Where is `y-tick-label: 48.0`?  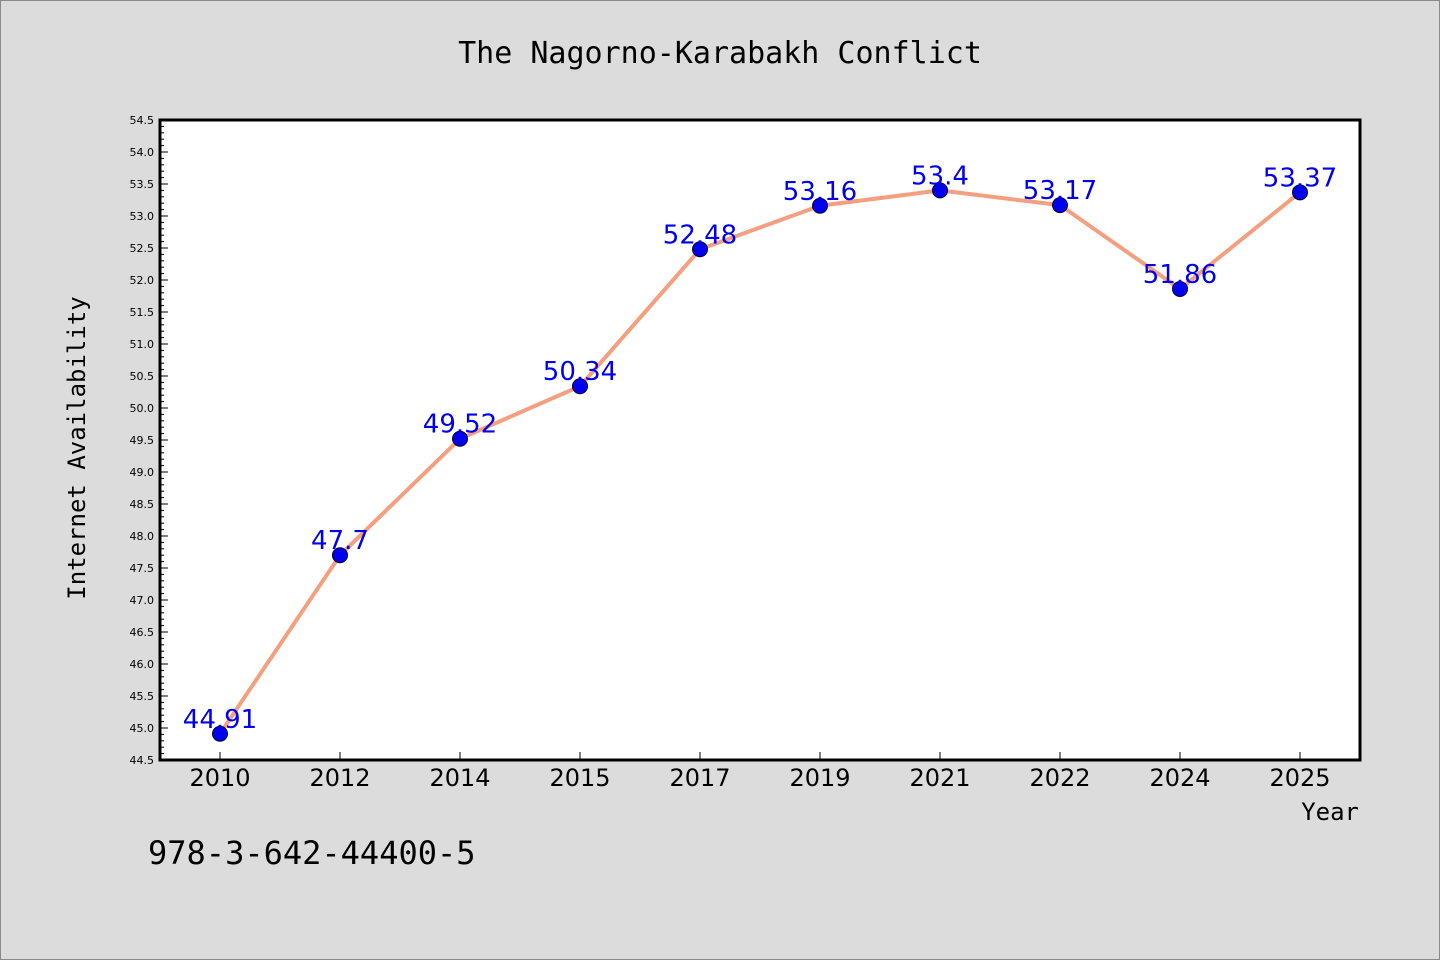 y-tick-label: 48.0 is located at coordinates (142, 536).